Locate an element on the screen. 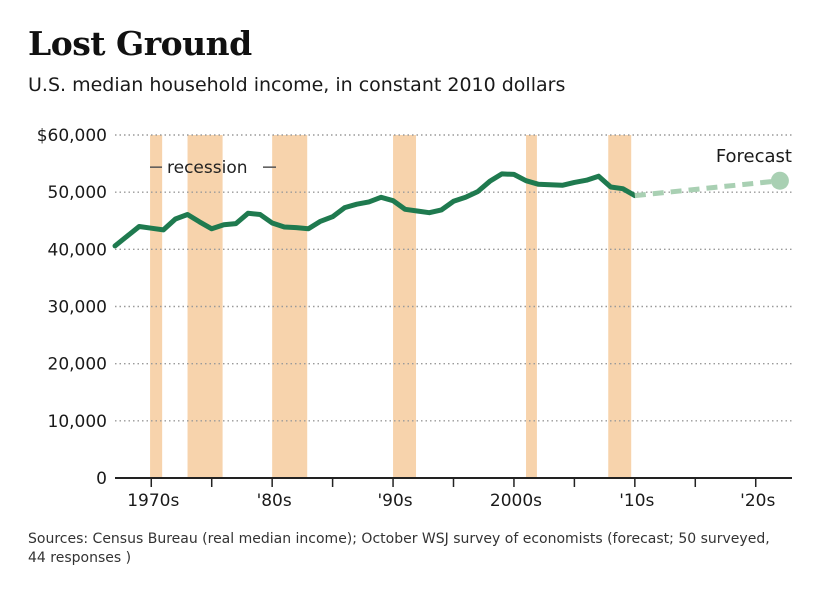 Image resolution: width=814 pixels, height=595 pixels. recession-label: recession is located at coordinates (207, 168).